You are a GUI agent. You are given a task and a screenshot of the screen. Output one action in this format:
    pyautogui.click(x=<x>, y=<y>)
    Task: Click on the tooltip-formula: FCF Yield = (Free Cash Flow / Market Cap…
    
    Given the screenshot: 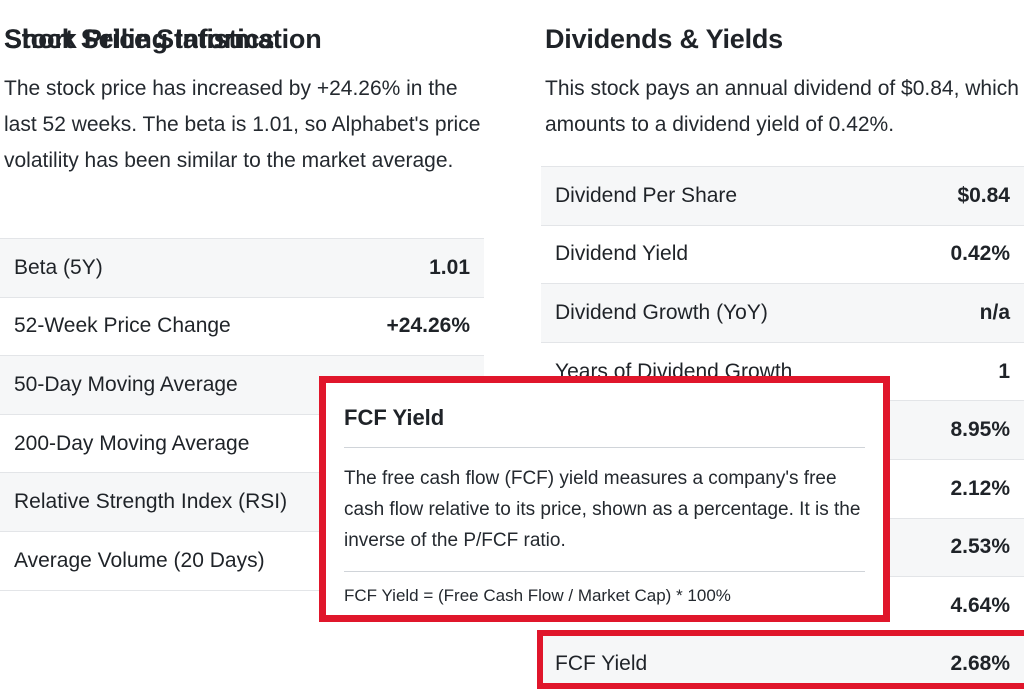 What is the action you would take?
    pyautogui.click(x=537, y=595)
    